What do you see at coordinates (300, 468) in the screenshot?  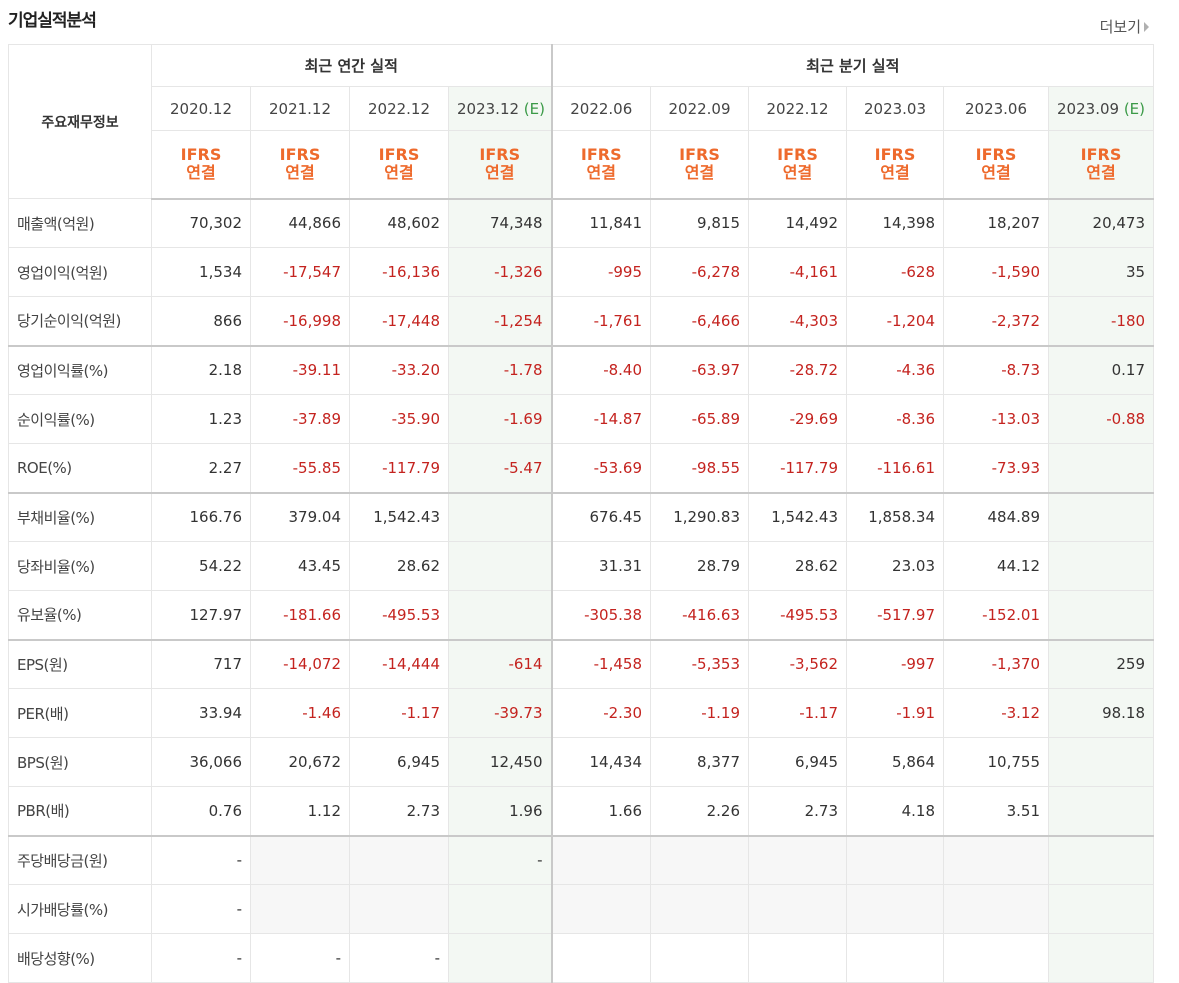 I see `table-cell: -55.85` at bounding box center [300, 468].